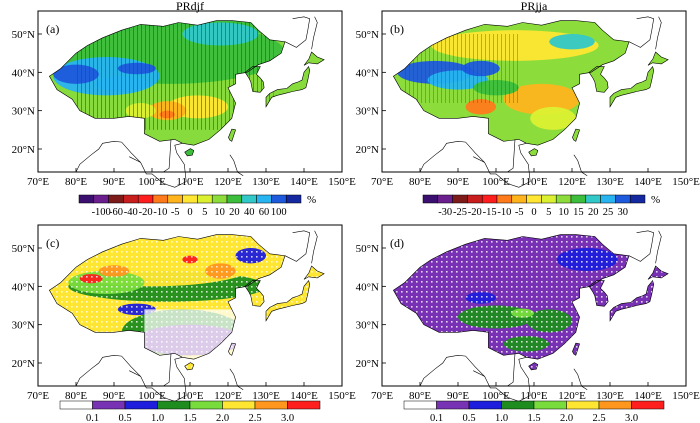  What do you see at coordinates (578, 212) in the screenshot?
I see `colorbar-label: 15` at bounding box center [578, 212].